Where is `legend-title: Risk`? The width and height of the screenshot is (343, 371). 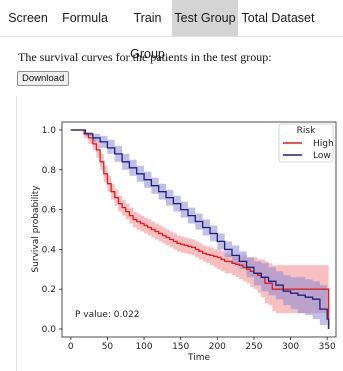
legend-title: Risk is located at coordinates (306, 131).